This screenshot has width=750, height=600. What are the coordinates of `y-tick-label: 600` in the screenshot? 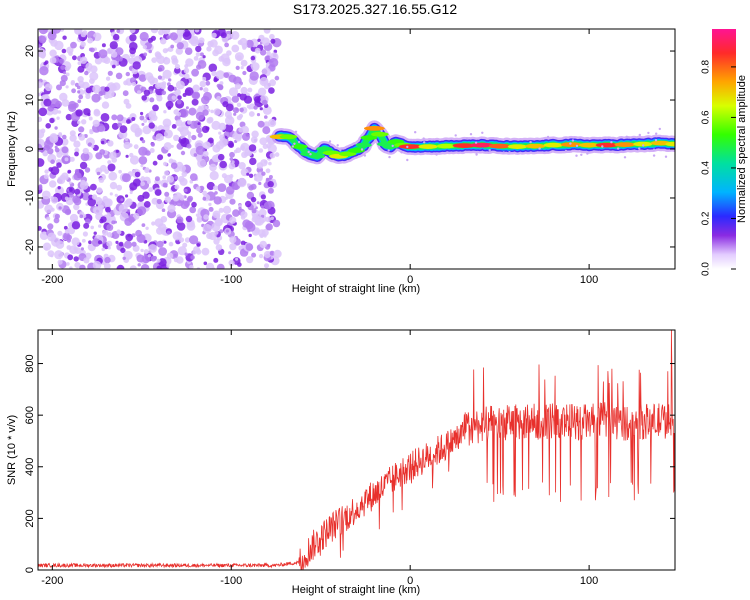 It's located at (30, 415).